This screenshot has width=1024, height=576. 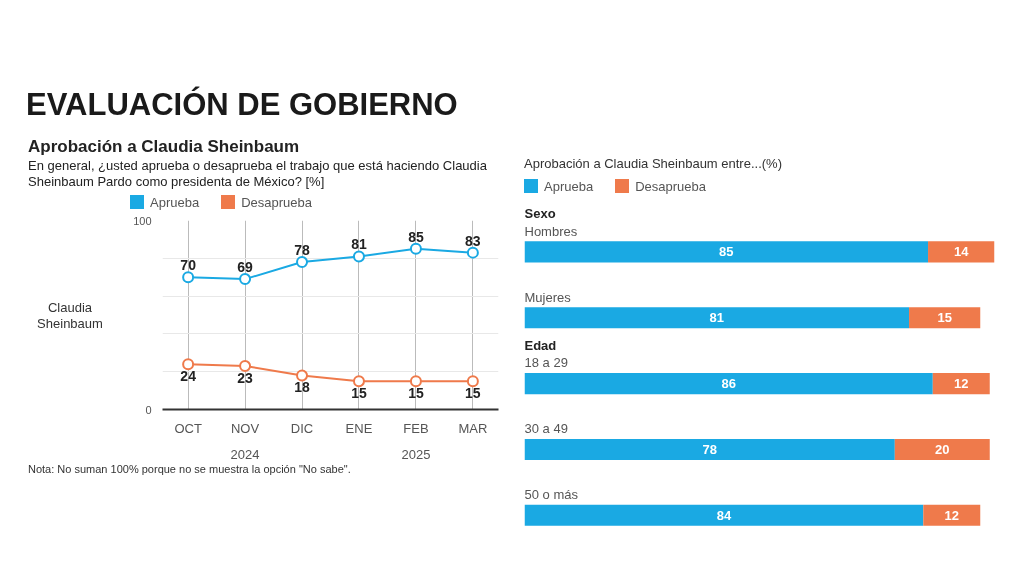 What do you see at coordinates (142, 220) in the screenshot?
I see `y-tick-label: 100` at bounding box center [142, 220].